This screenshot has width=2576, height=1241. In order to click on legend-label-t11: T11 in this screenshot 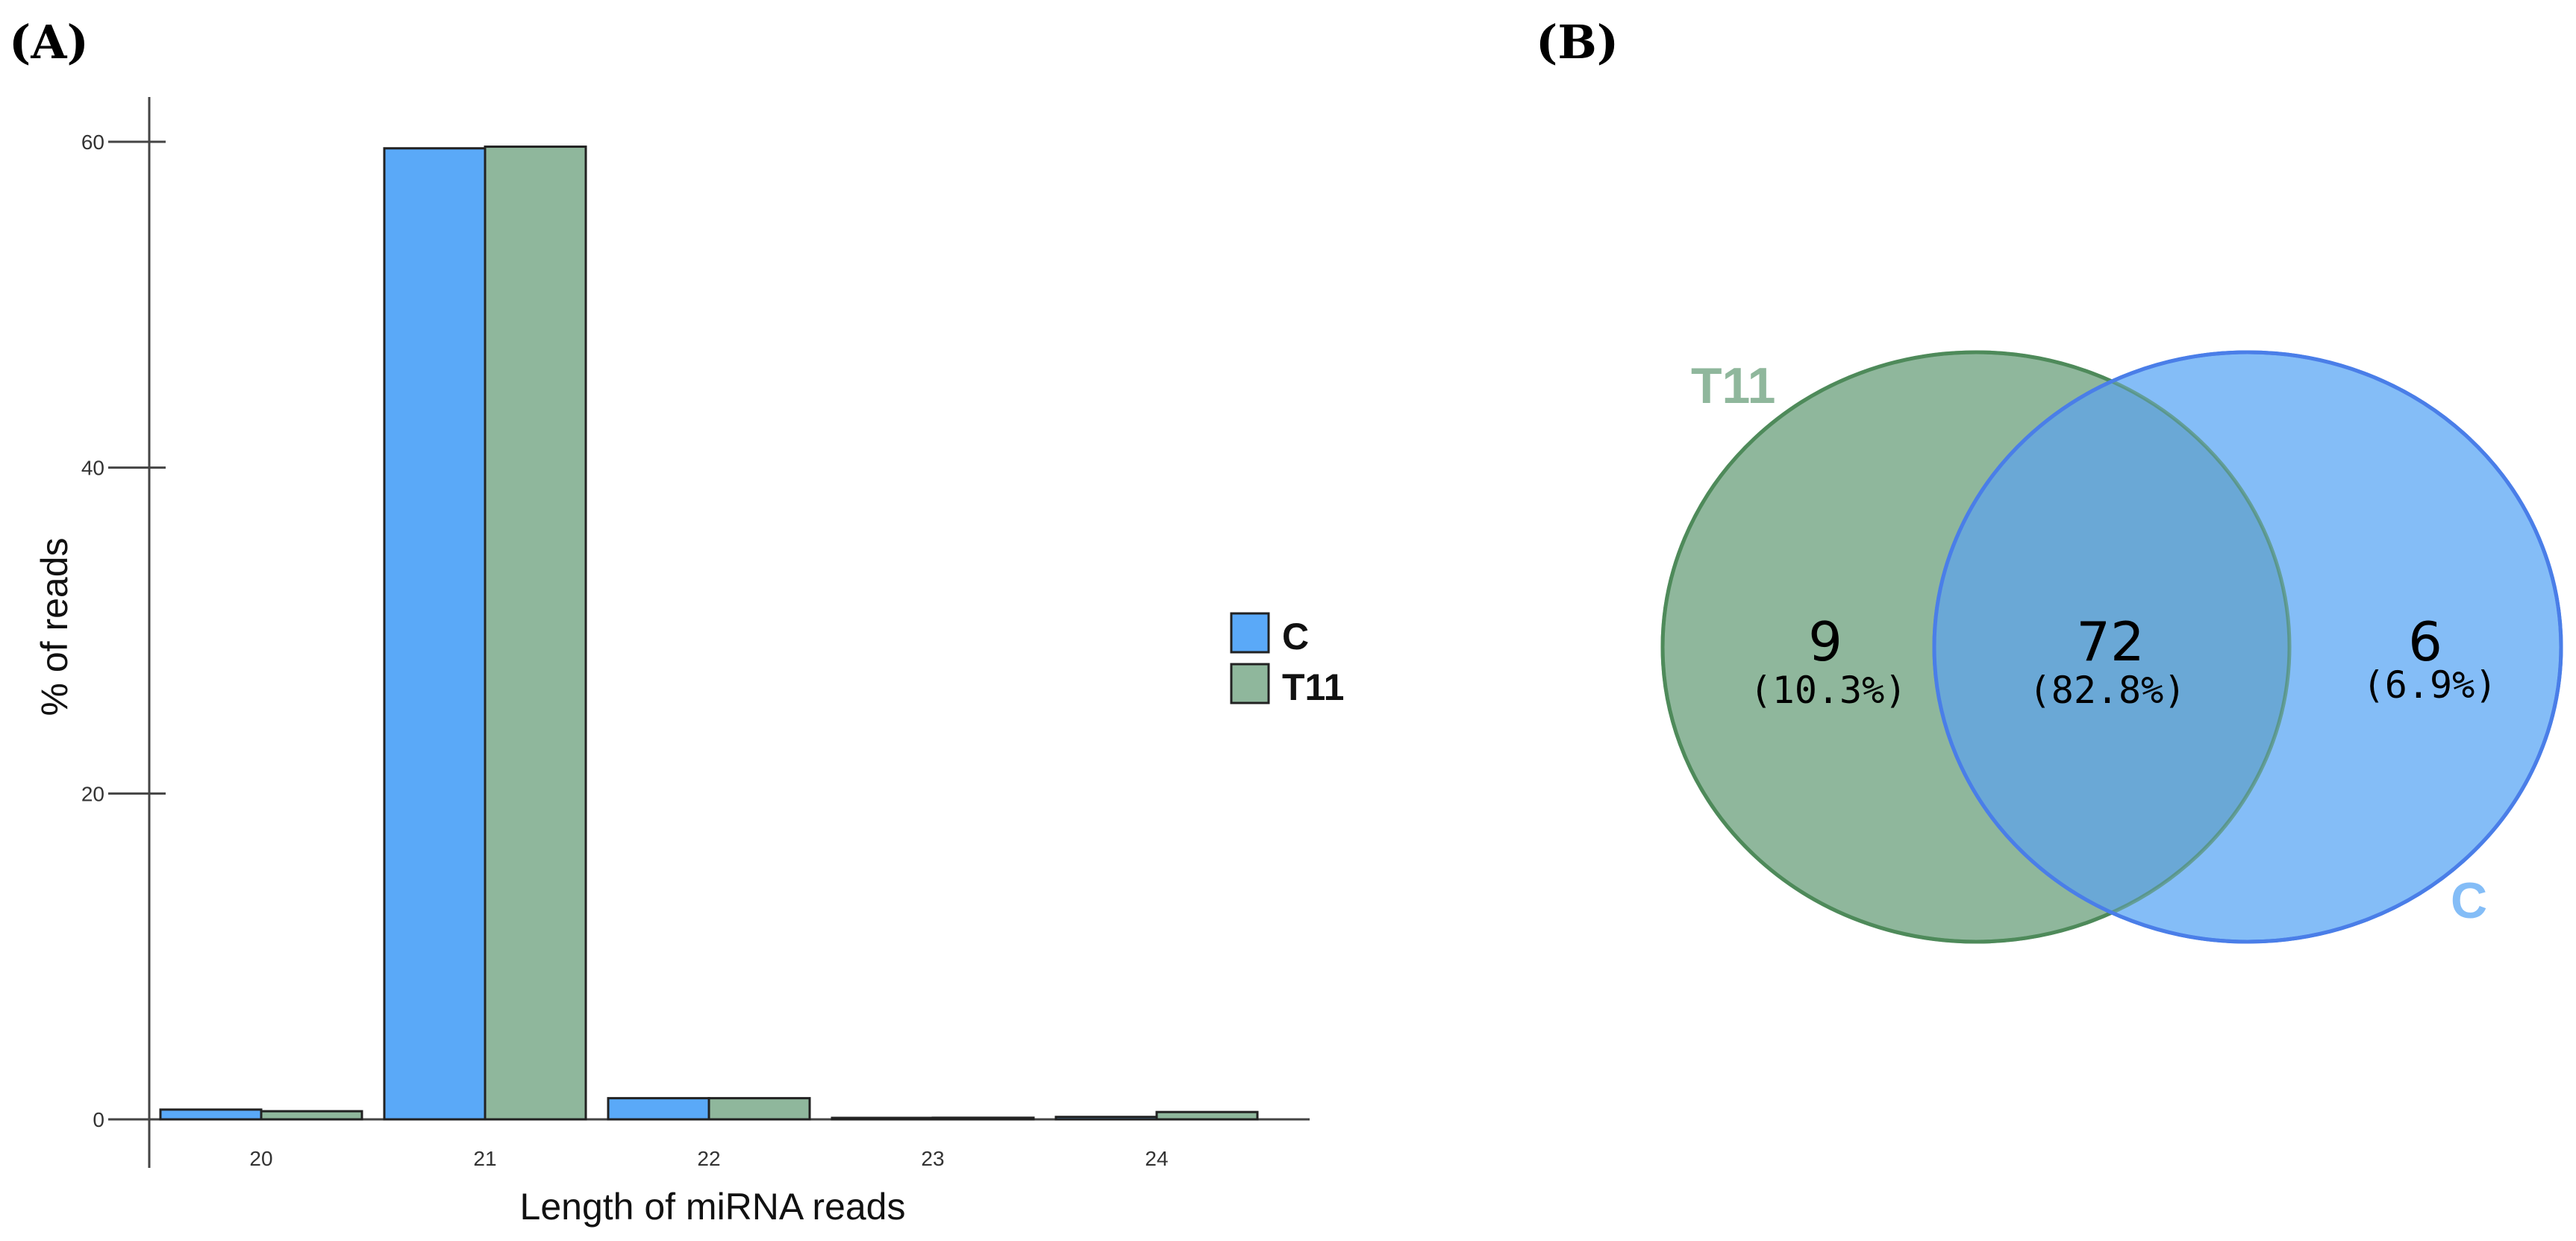, I will do `click(1313, 687)`.